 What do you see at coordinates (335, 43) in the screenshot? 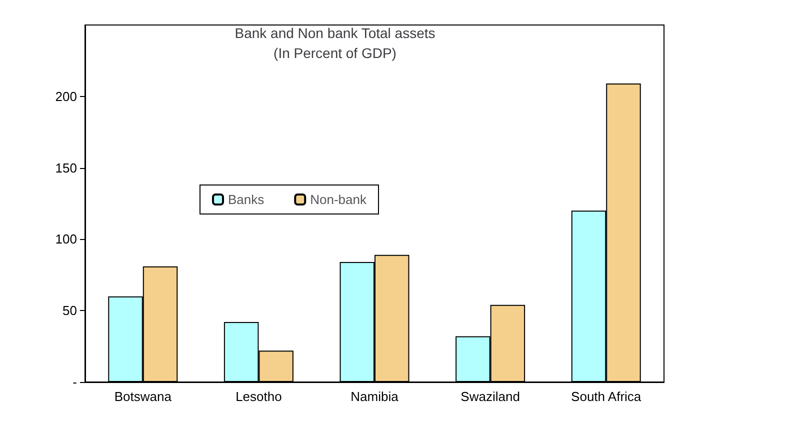
I see `text: Bank and Non bank Total assets (In Percent of GDP)` at bounding box center [335, 43].